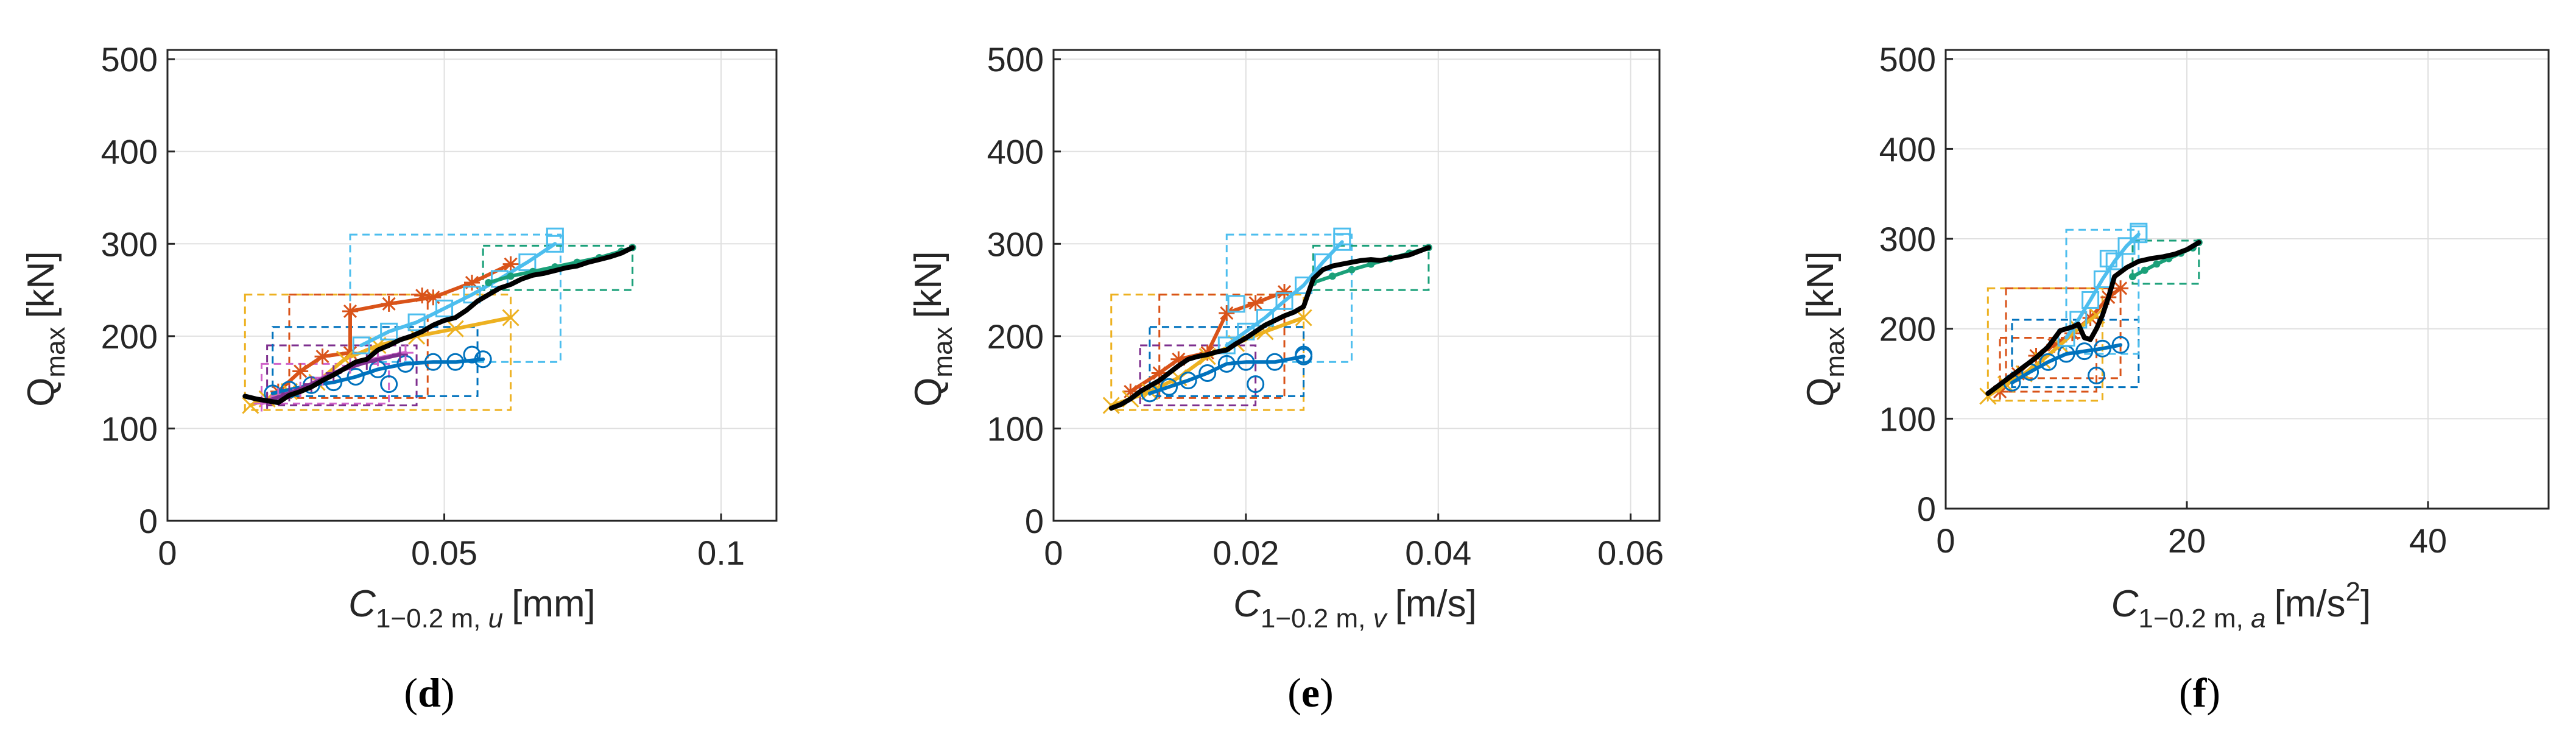 The image size is (2576, 734). I want to click on x-tick-label-e-0: 0, so click(1053, 553).